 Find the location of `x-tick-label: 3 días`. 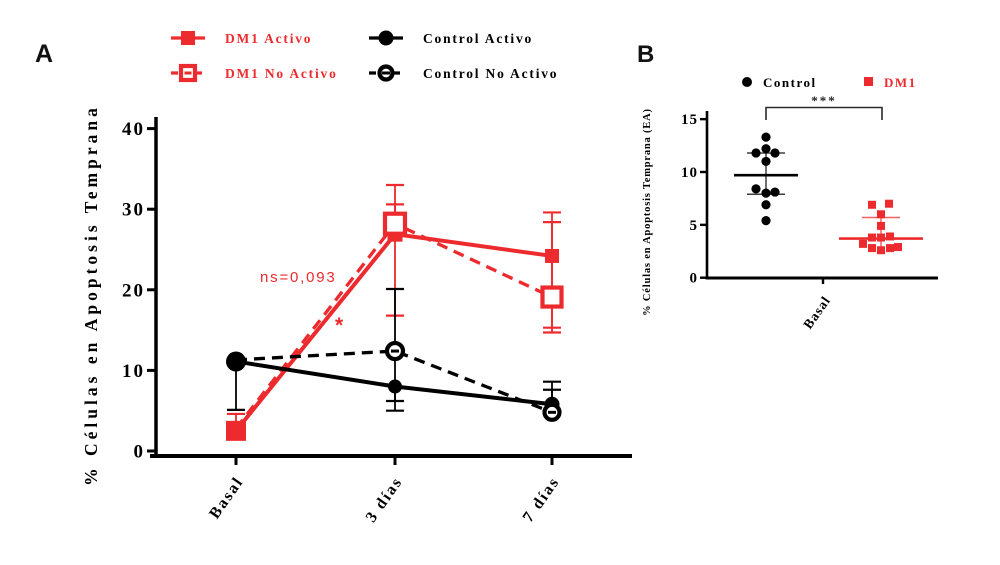

x-tick-label: 3 días is located at coordinates (385, 500).